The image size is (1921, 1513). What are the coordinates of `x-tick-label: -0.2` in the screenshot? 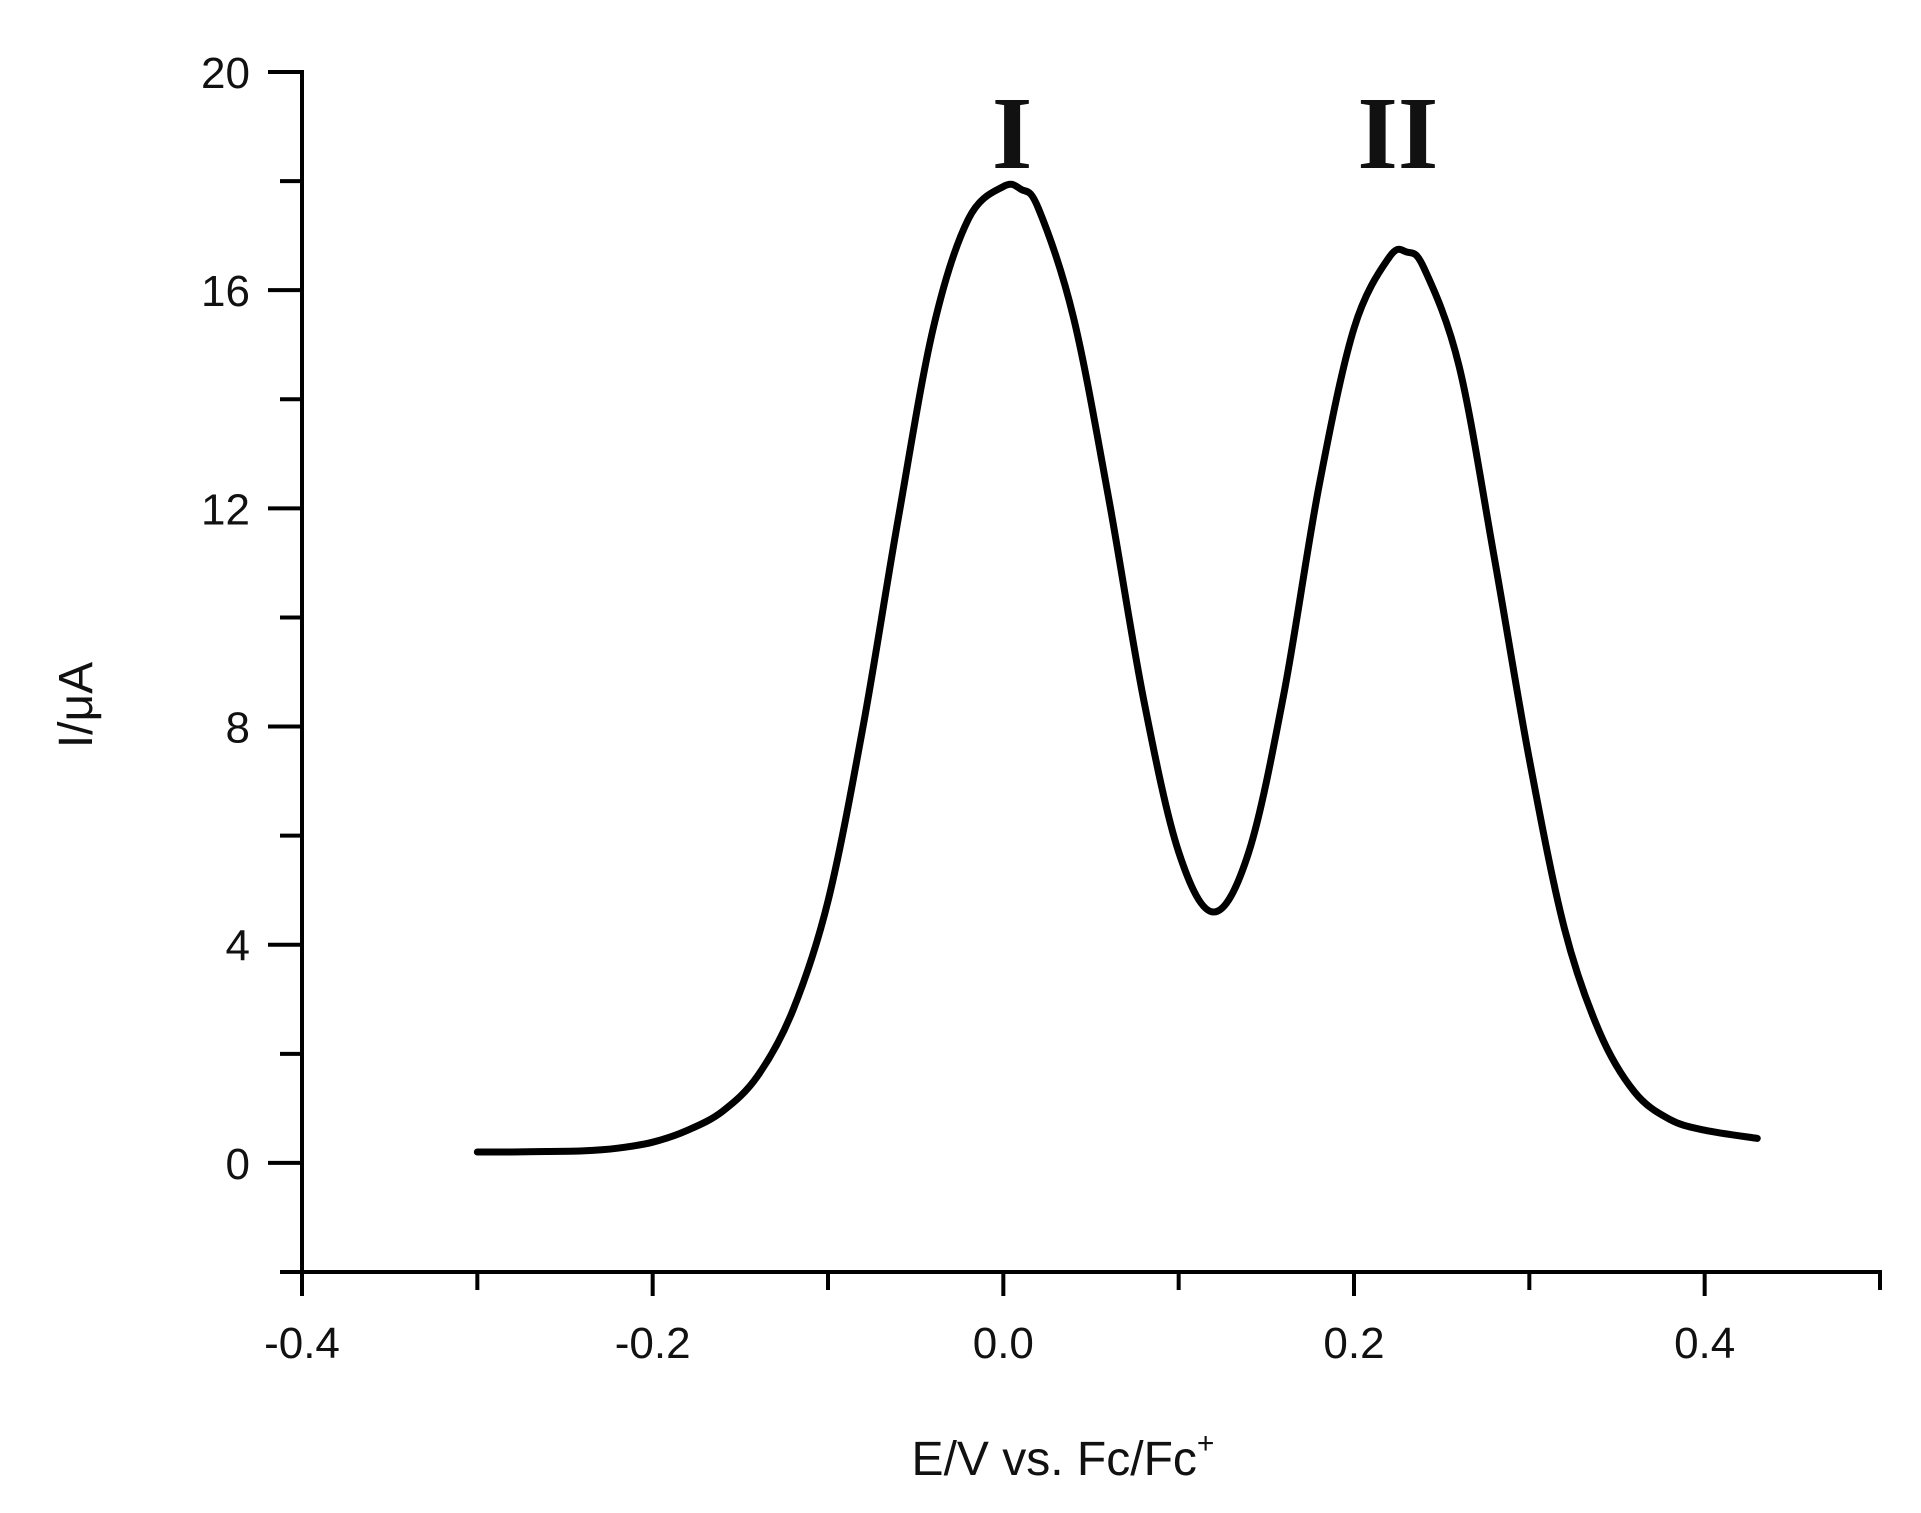 It's located at (653, 1343).